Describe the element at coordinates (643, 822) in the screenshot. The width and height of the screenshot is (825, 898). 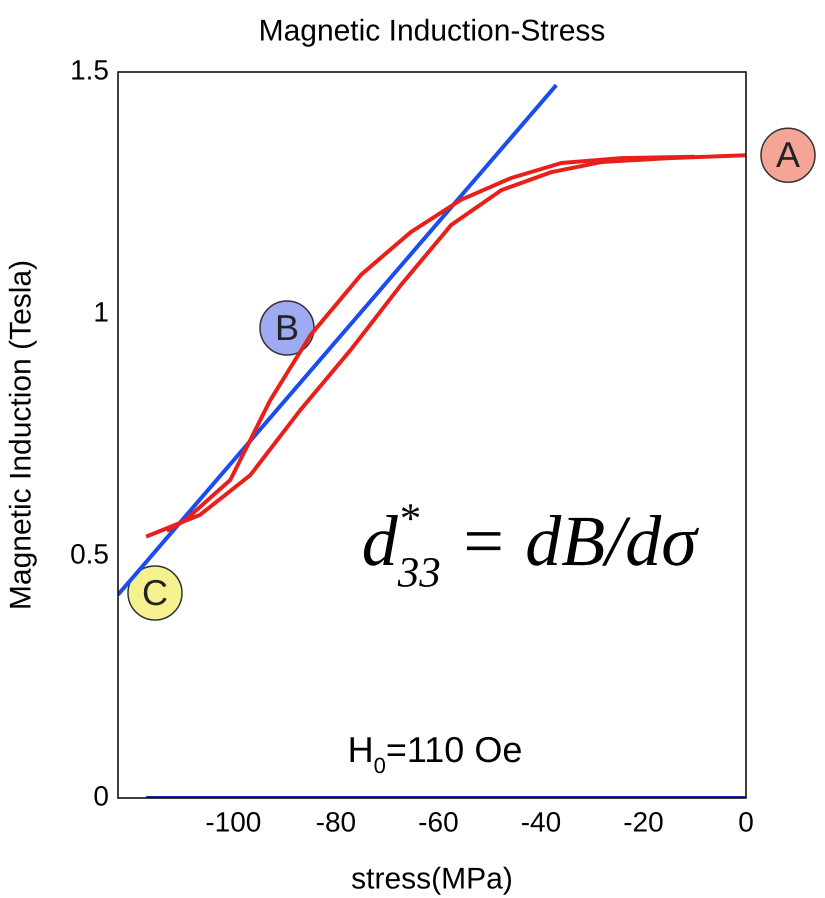
I see `x-tick-label: -20` at that location.